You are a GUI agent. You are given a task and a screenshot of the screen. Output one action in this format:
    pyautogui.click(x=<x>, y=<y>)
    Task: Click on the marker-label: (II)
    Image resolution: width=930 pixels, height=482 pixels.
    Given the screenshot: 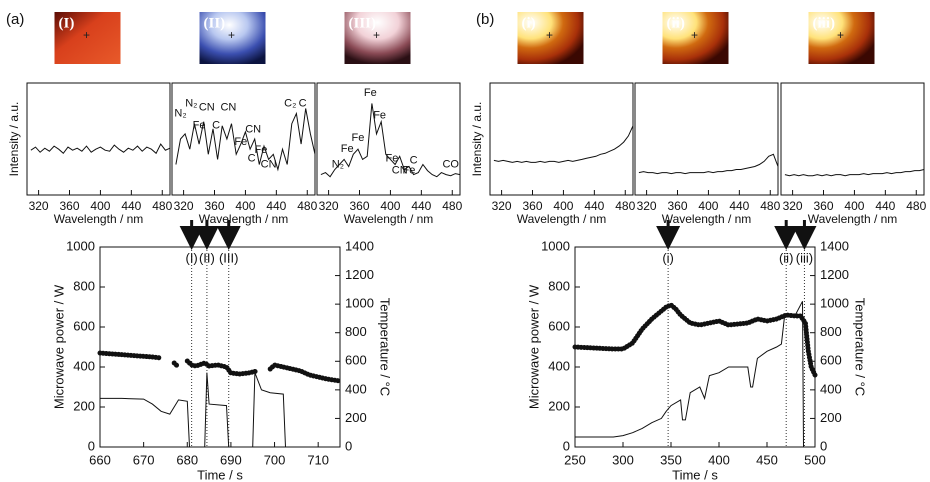 What is the action you would take?
    pyautogui.click(x=207, y=257)
    